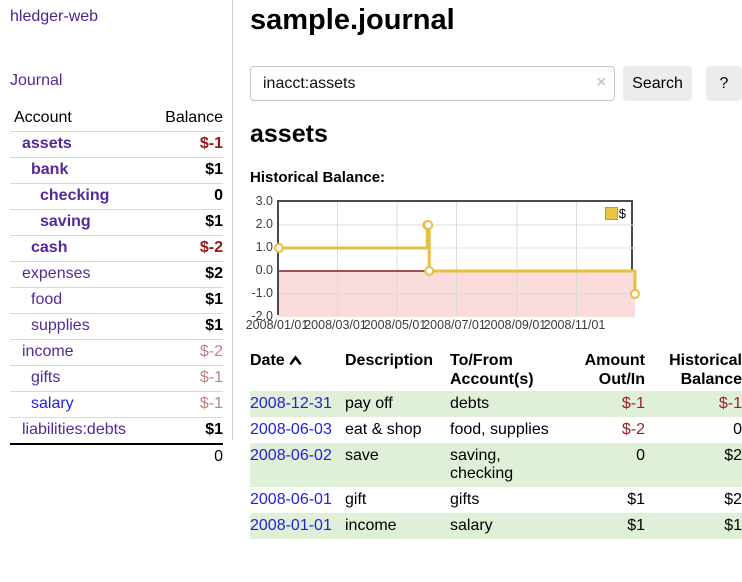  Describe the element at coordinates (335, 325) in the screenshot. I see `x-tick-label: 2008/03/01` at that location.